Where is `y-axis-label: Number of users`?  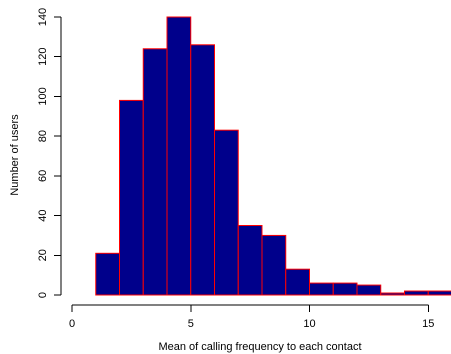
y-axis-label: Number of users is located at coordinates (15, 155).